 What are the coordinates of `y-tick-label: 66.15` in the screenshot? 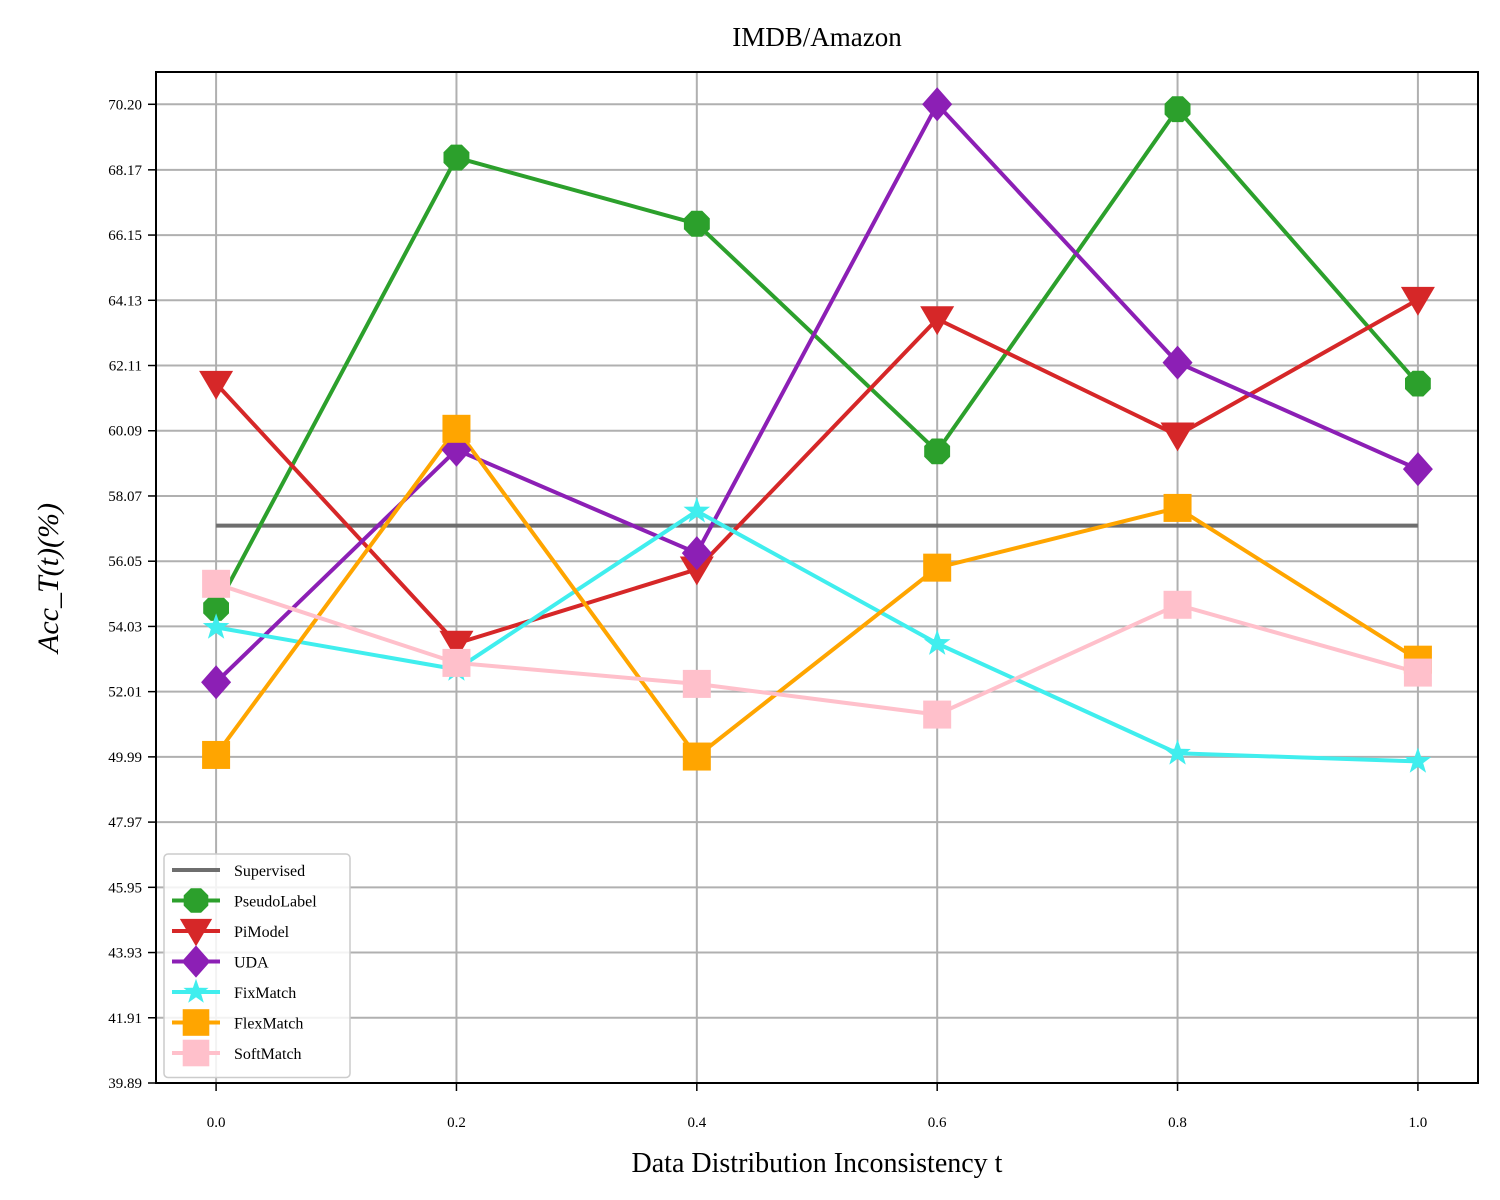 It's located at (125, 236).